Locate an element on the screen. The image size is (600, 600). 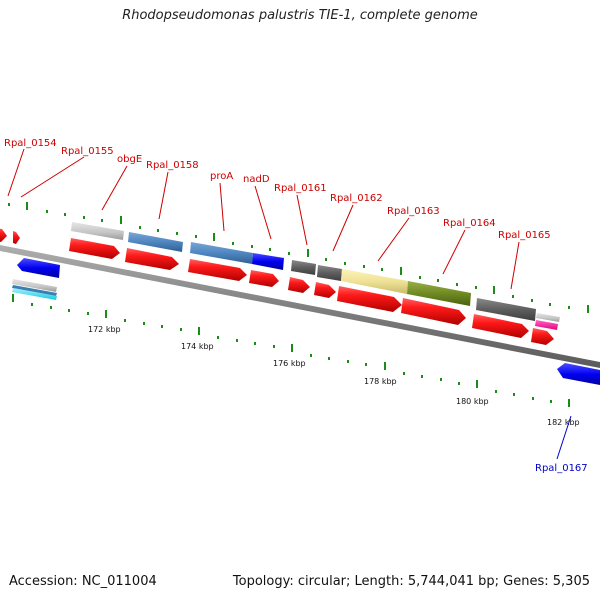
gene-label-nadd: nadD is located at coordinates (256, 179).